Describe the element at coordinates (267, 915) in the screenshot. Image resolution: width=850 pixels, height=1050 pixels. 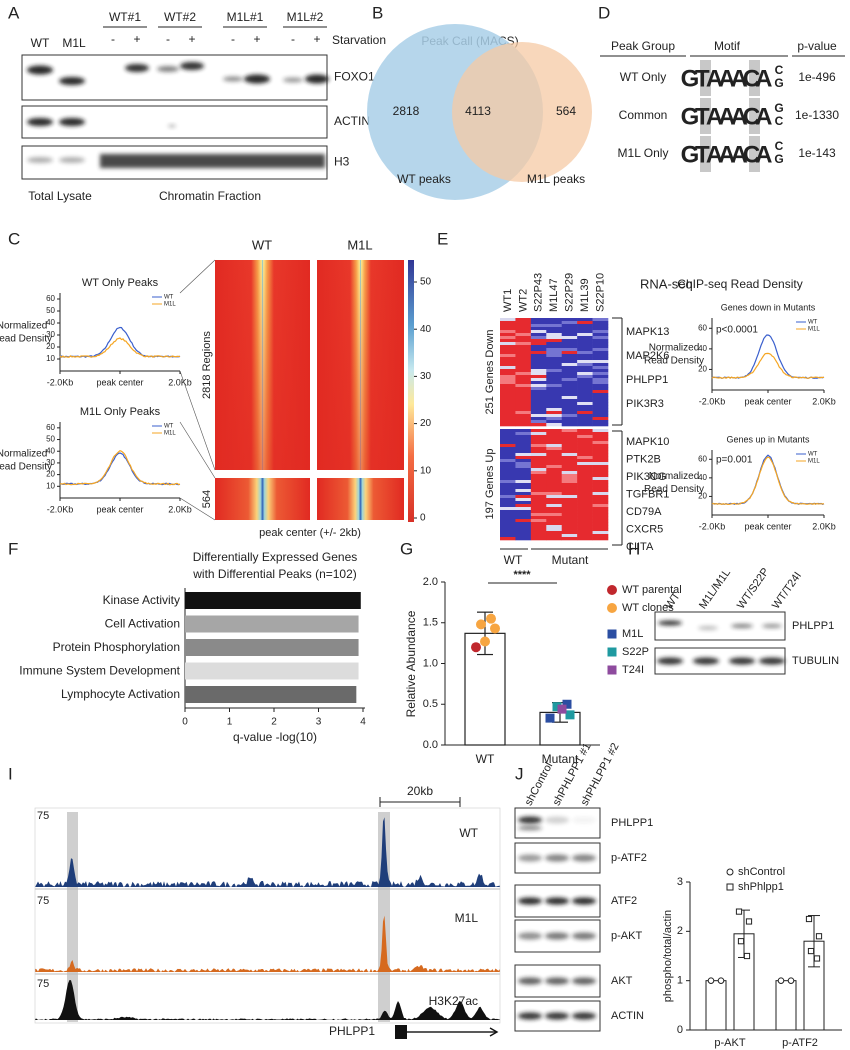
I see `track-frame` at that location.